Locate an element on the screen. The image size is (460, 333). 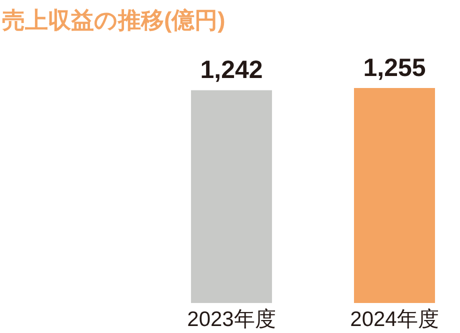
x-tick-label: 2024年度 is located at coordinates (394, 319).